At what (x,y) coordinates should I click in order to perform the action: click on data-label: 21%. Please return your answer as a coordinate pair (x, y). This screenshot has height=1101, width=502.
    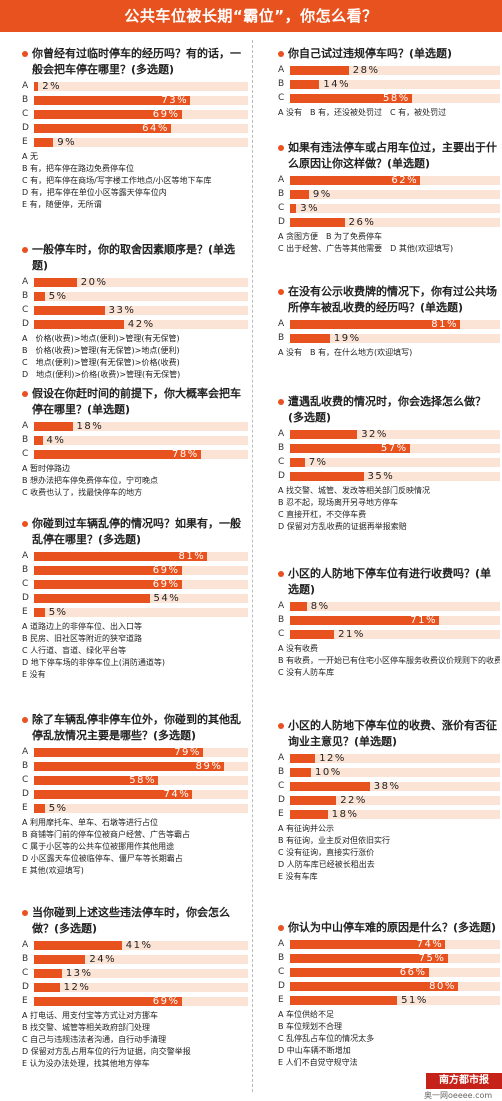
    Looking at the image, I should click on (351, 634).